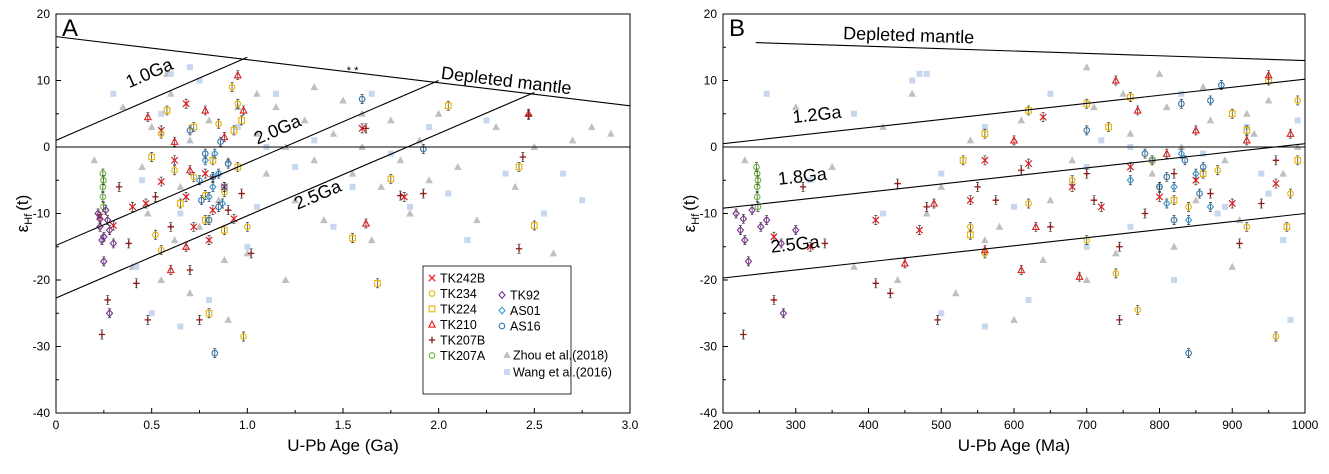 The image size is (1329, 474). Describe the element at coordinates (817, 114) in the screenshot. I see `reference-label-1-2ga: 1.2Ga` at that location.